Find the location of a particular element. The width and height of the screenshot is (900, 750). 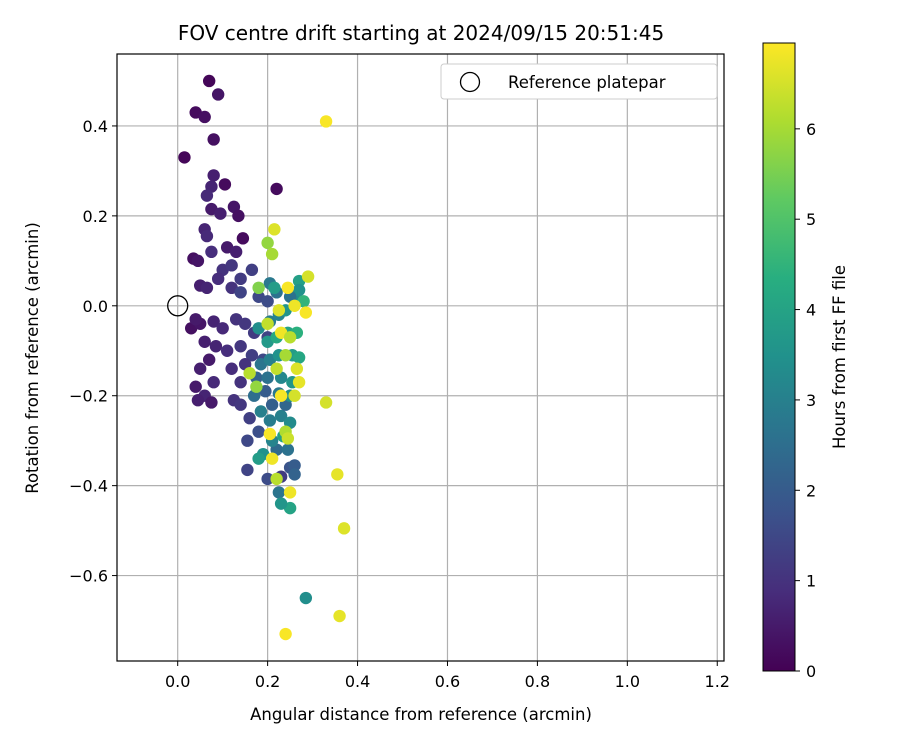

colorbar: 0 1 2 3 4 5 6 Hours from first FF file is located at coordinates (805, 361).